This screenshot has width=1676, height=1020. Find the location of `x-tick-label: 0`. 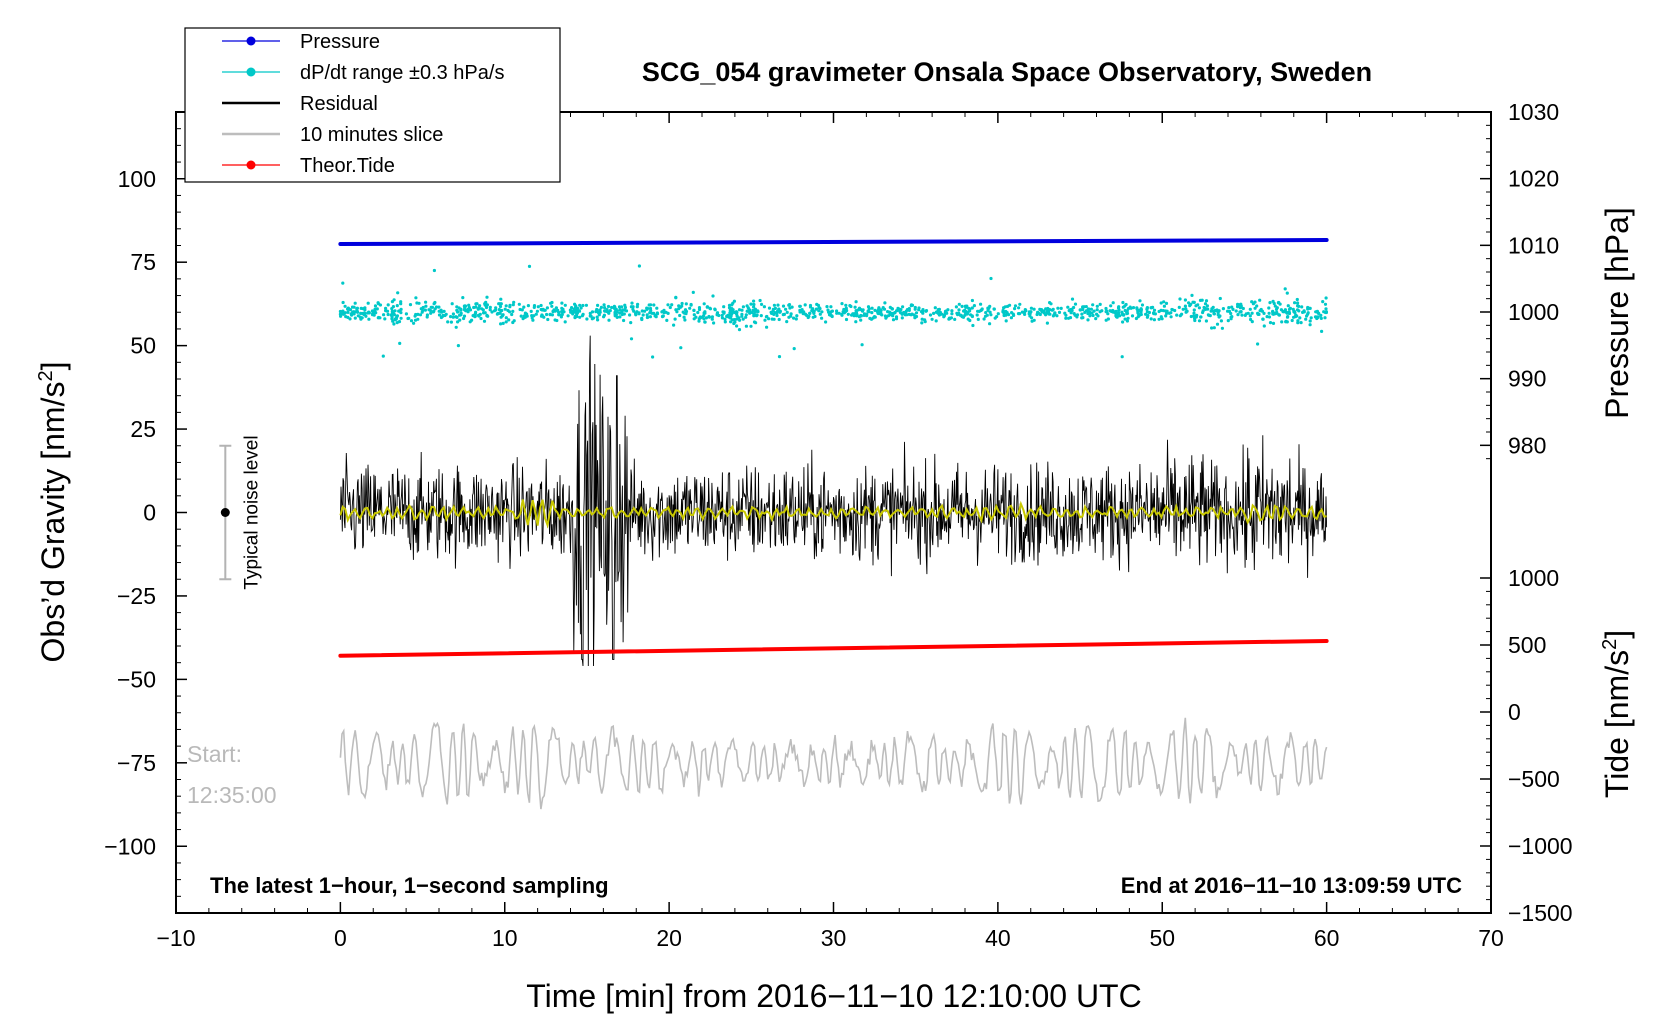

x-tick-label: 0 is located at coordinates (340, 938).